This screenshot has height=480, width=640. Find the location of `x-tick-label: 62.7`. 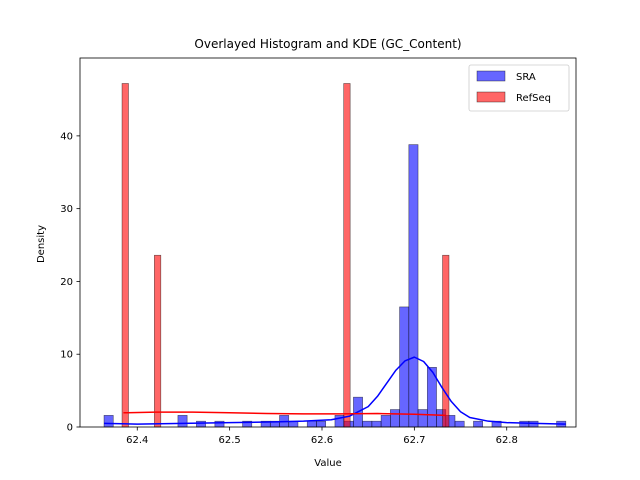

x-tick-label: 62.7 is located at coordinates (414, 440).